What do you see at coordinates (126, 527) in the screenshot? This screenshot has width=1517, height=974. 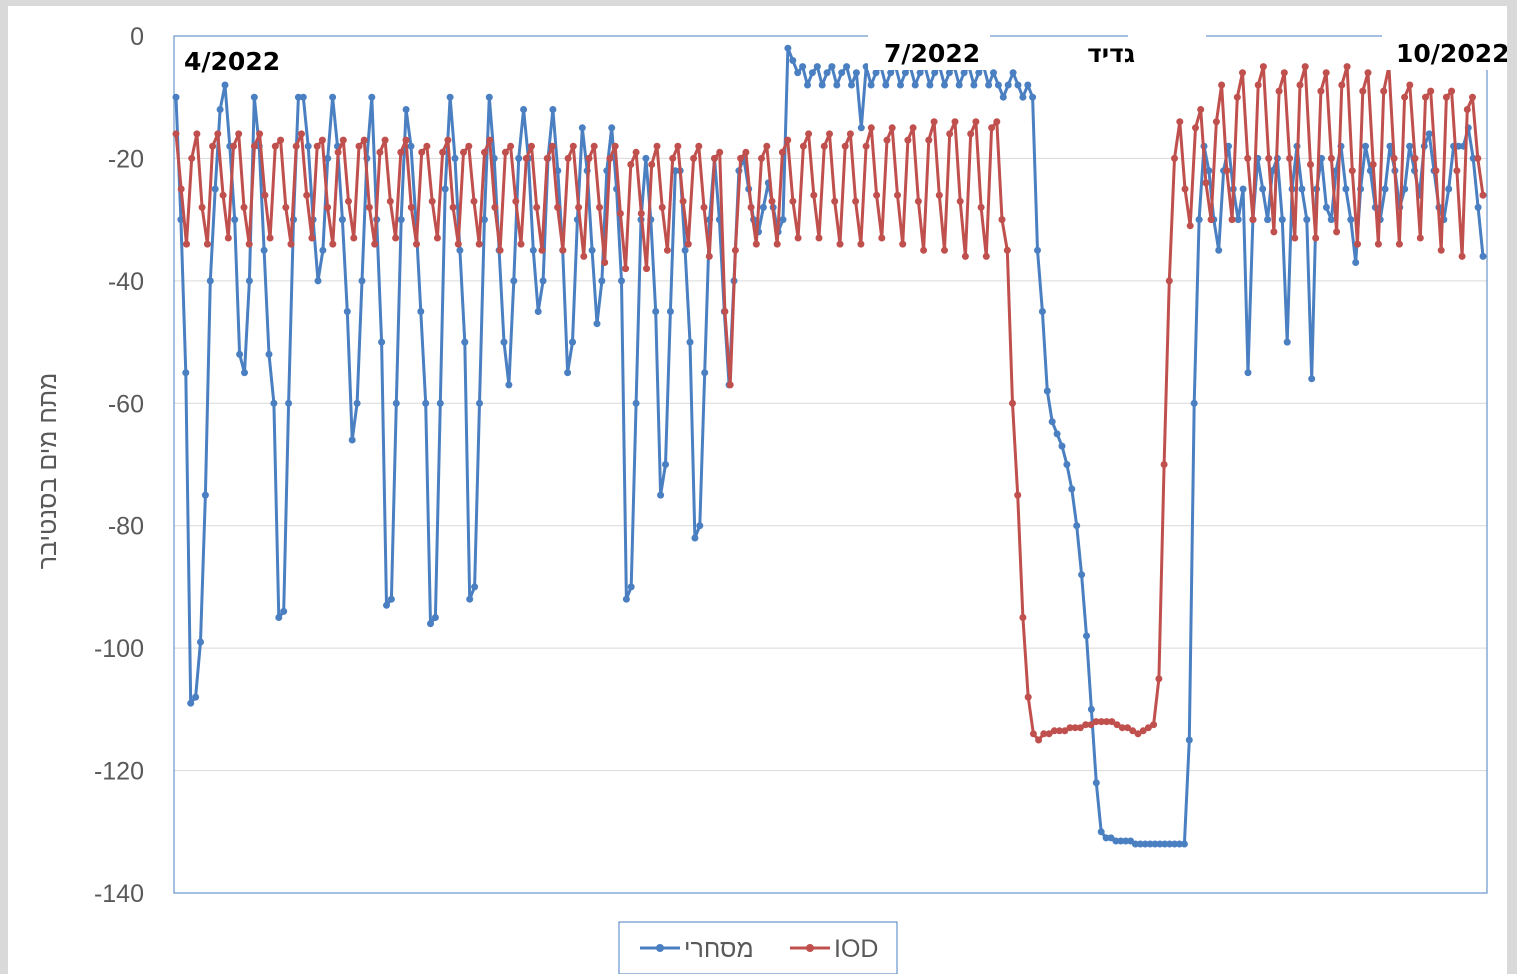 I see `y-tick-label: -80` at bounding box center [126, 527].